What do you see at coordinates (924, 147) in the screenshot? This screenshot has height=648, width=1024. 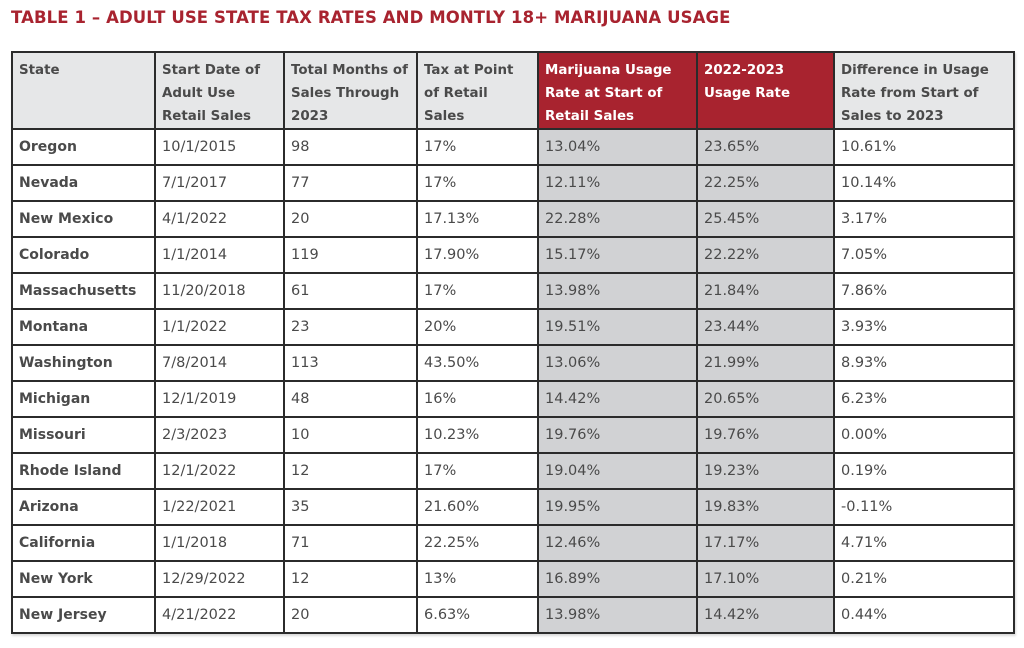 I see `cell-usage-difference: 10.61%` at bounding box center [924, 147].